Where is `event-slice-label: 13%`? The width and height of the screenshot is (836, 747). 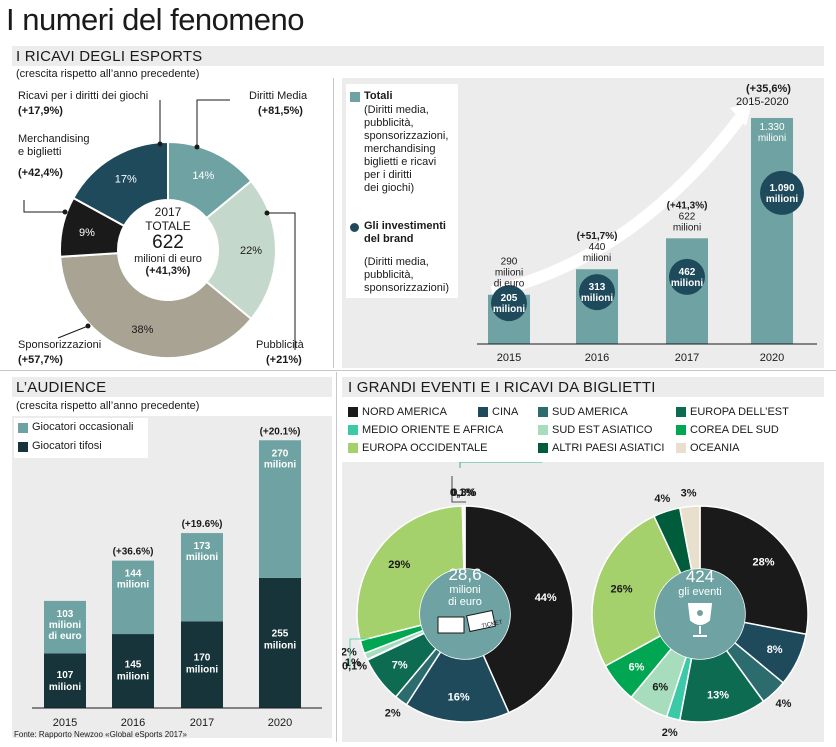 event-slice-label: 13% is located at coordinates (718, 696).